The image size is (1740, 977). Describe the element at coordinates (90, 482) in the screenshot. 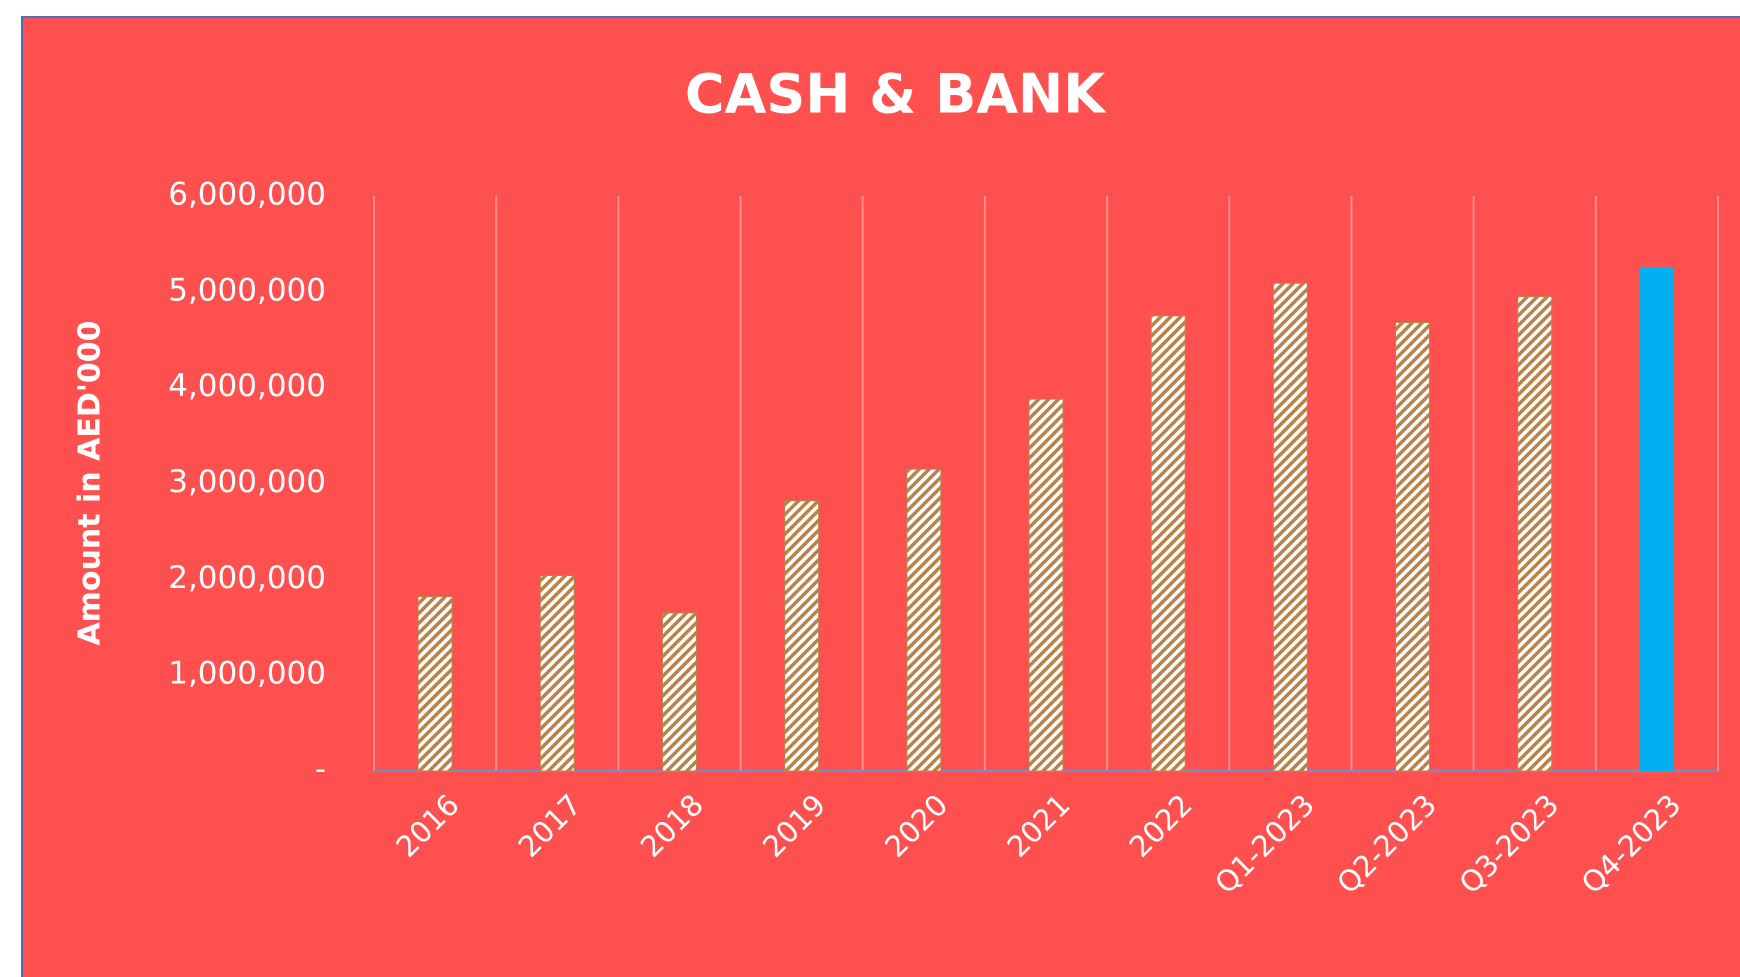

I see `y-axis-label: Amount in AED'000` at that location.